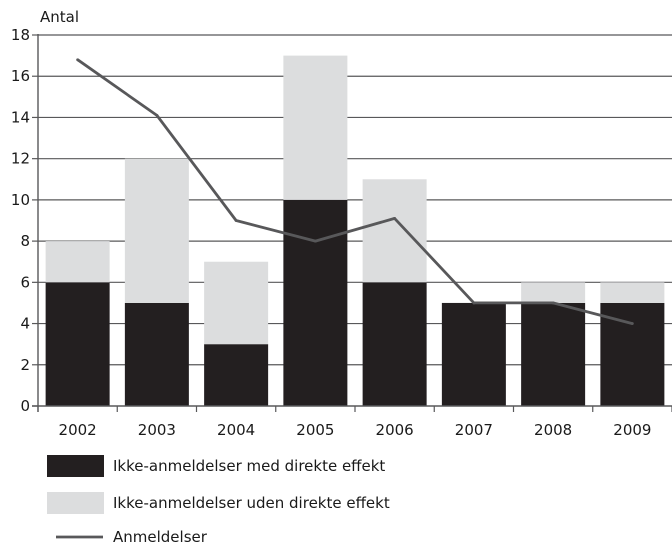 This screenshot has width=672, height=542. Describe the element at coordinates (394, 344) in the screenshot. I see `bar-med-direkte-effekt-2006` at that location.